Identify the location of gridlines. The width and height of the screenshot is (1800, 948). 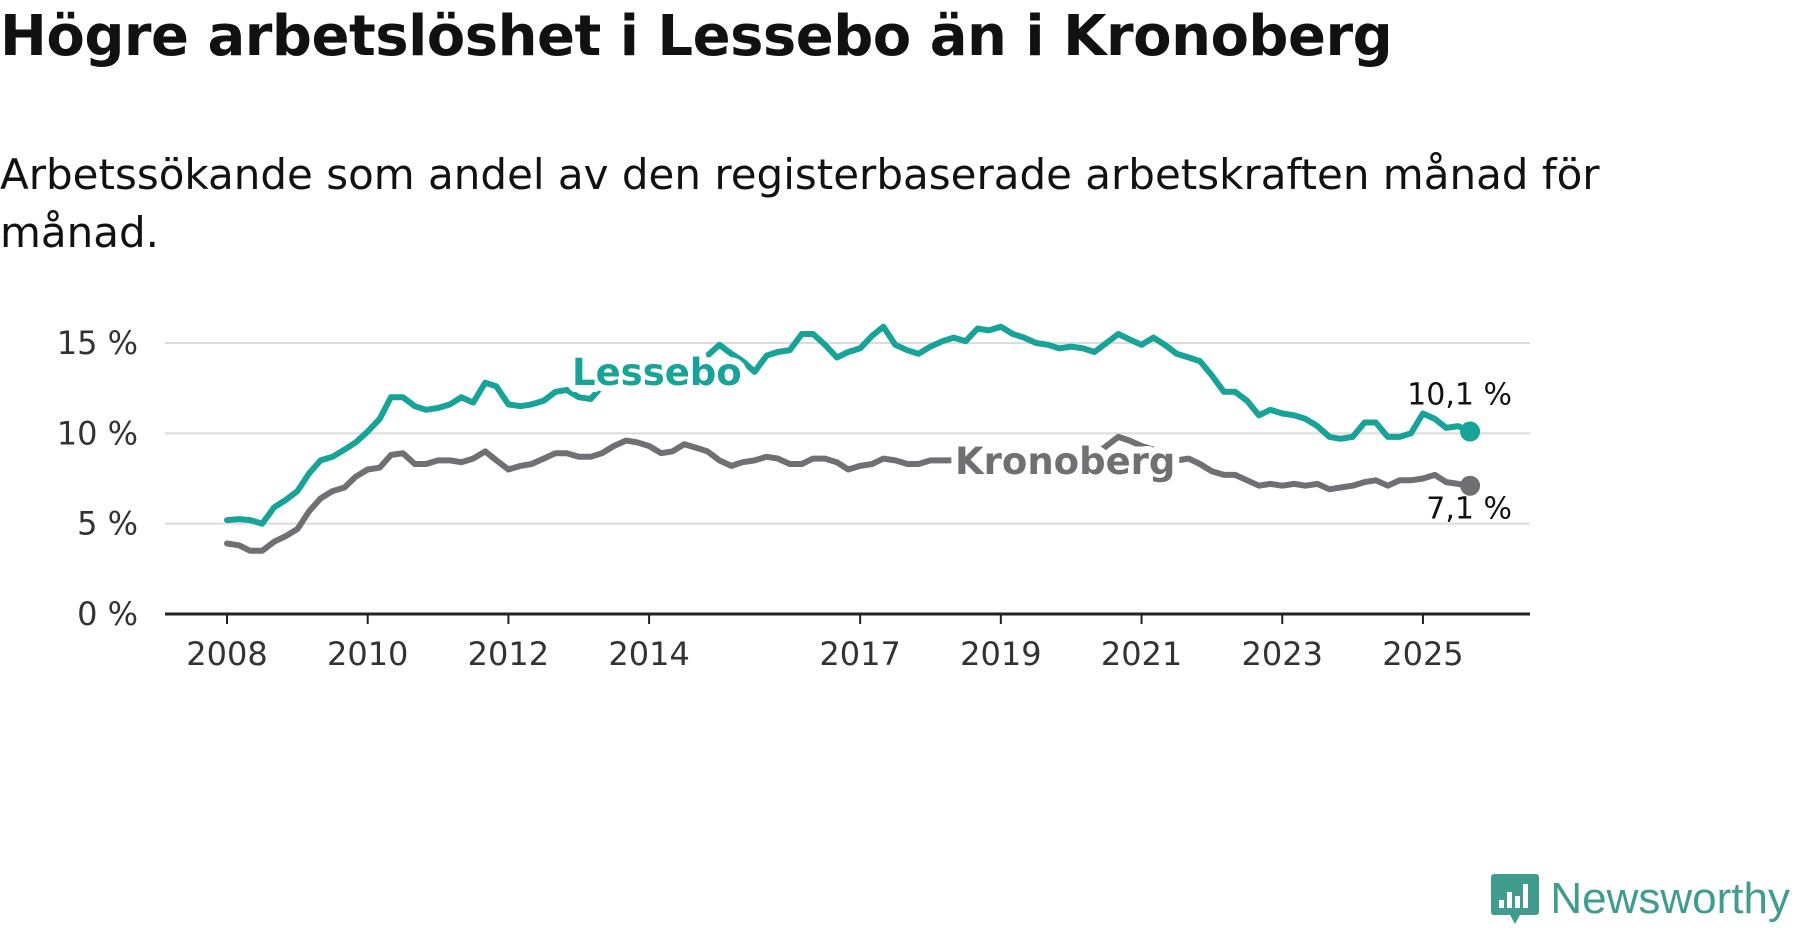
(847, 433).